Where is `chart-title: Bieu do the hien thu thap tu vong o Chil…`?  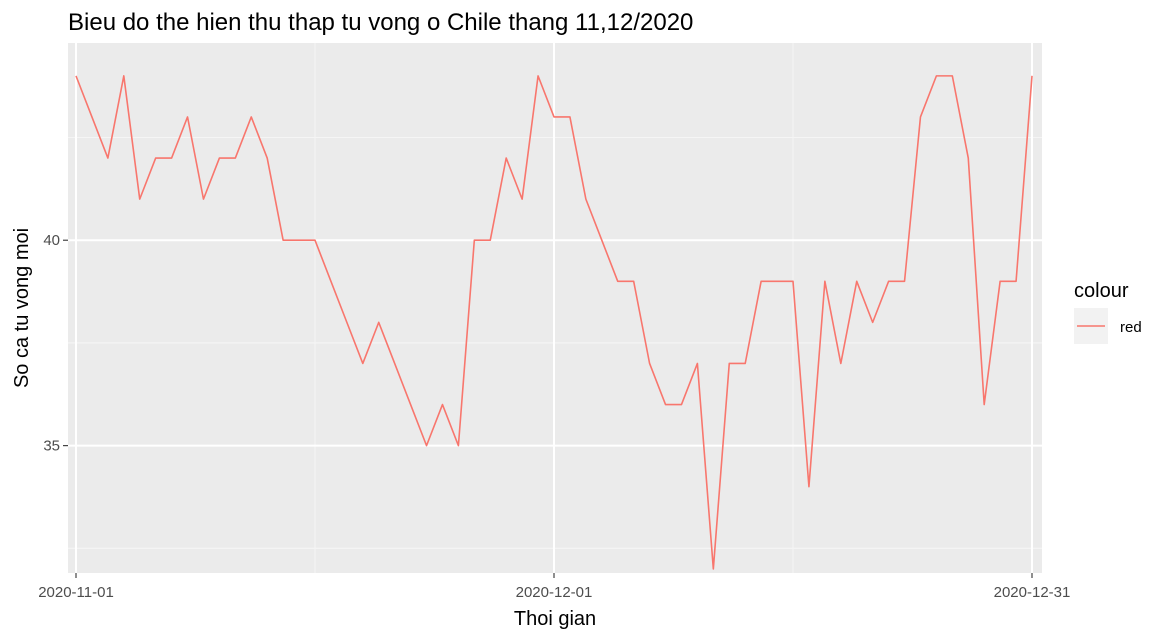
chart-title: Bieu do the hien thu thap tu vong o Chil… is located at coordinates (380, 22).